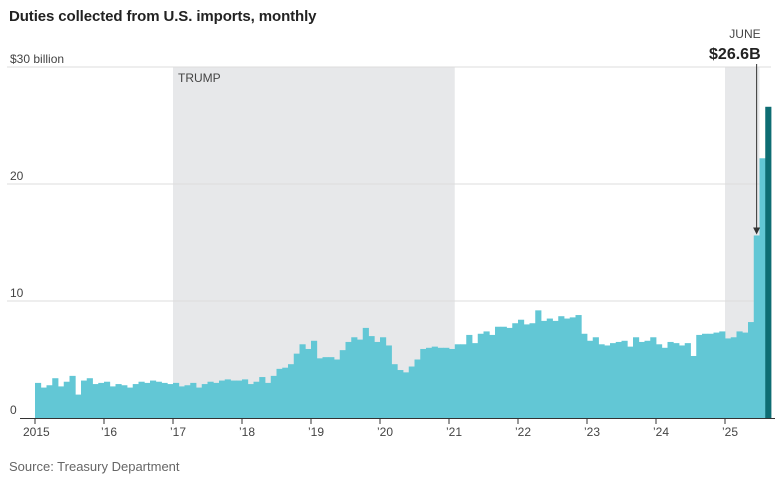 The width and height of the screenshot is (784, 494). I want to click on x-tick-label: 2015, so click(36, 432).